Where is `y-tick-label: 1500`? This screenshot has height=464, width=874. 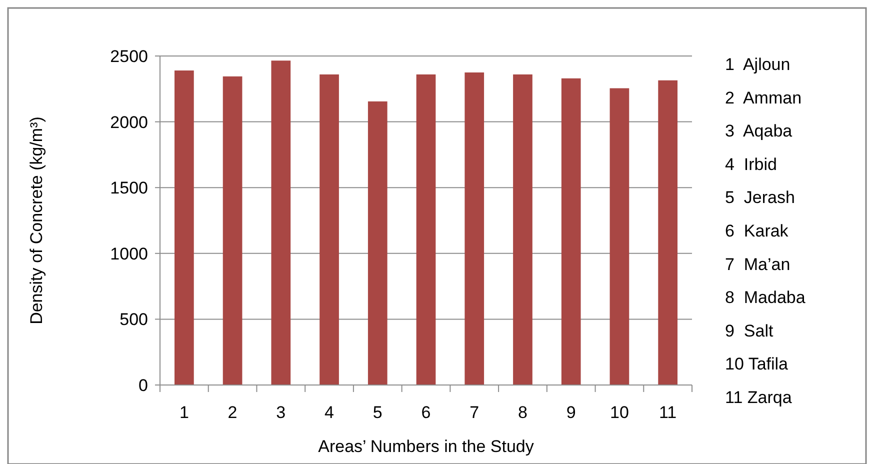 y-tick-label: 1500 is located at coordinates (129, 188).